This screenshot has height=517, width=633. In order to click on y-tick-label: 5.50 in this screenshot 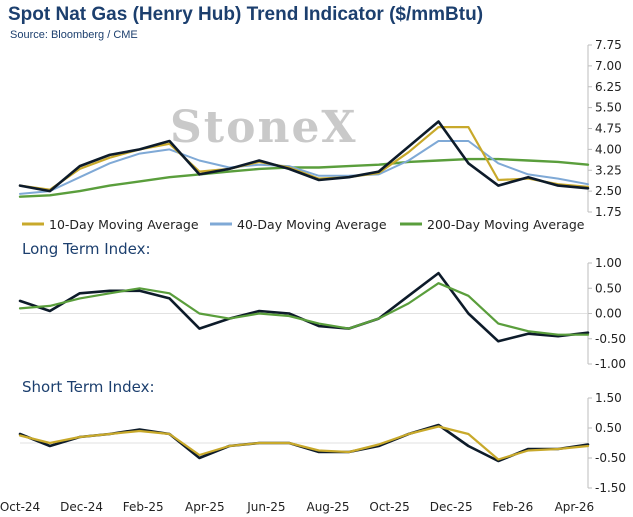, I will do `click(608, 108)`.